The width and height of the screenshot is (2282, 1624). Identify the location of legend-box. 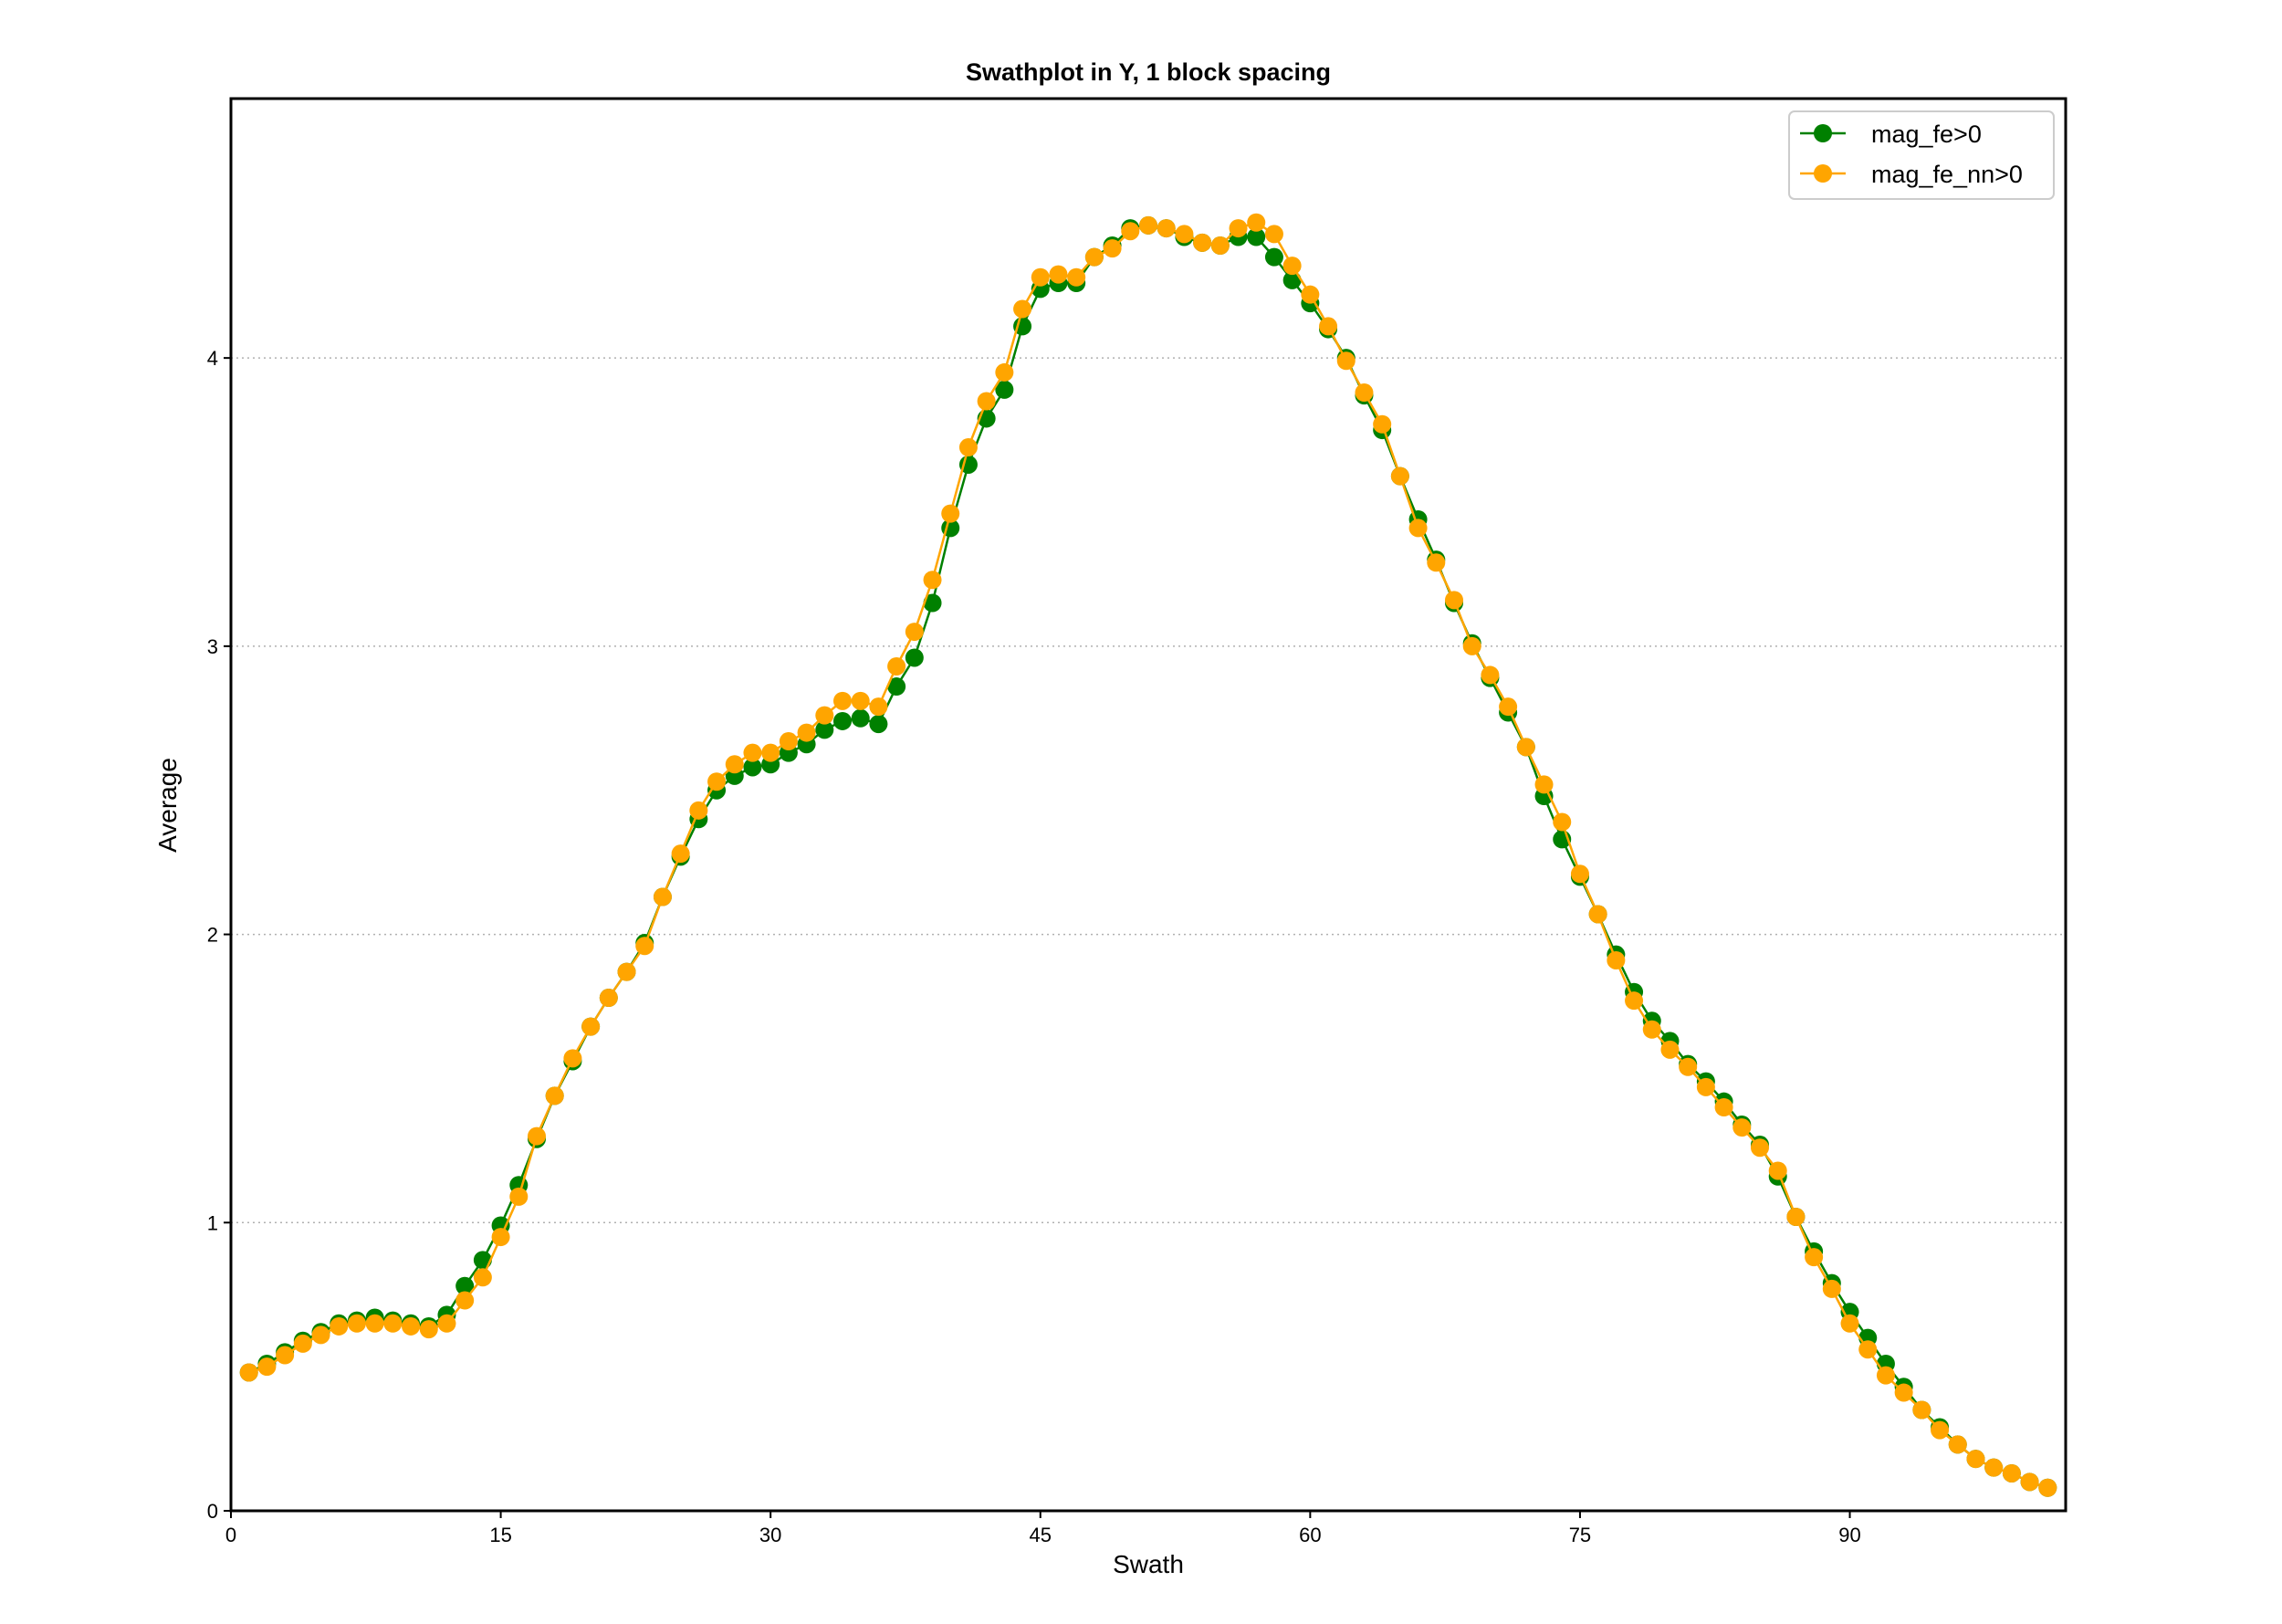
(1921, 155).